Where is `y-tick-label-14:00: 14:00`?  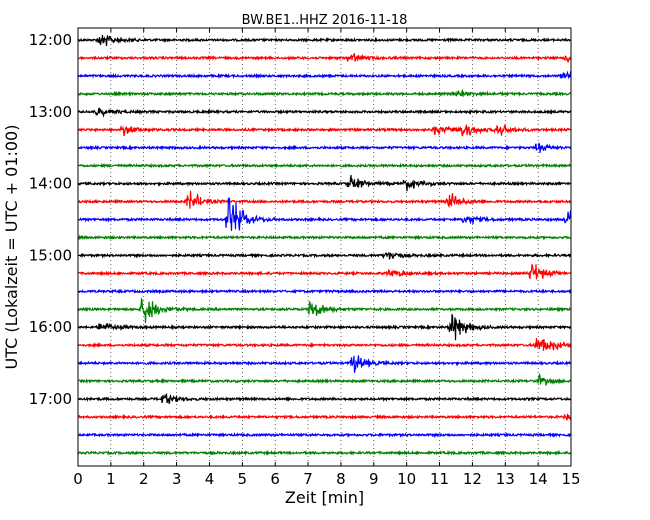
y-tick-label-14:00: 14:00 is located at coordinates (50, 184).